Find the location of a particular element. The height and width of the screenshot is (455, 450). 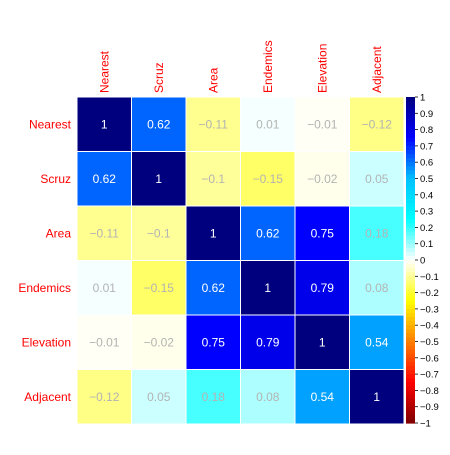

colorbar-tick-label: −0.7 is located at coordinates (429, 375).